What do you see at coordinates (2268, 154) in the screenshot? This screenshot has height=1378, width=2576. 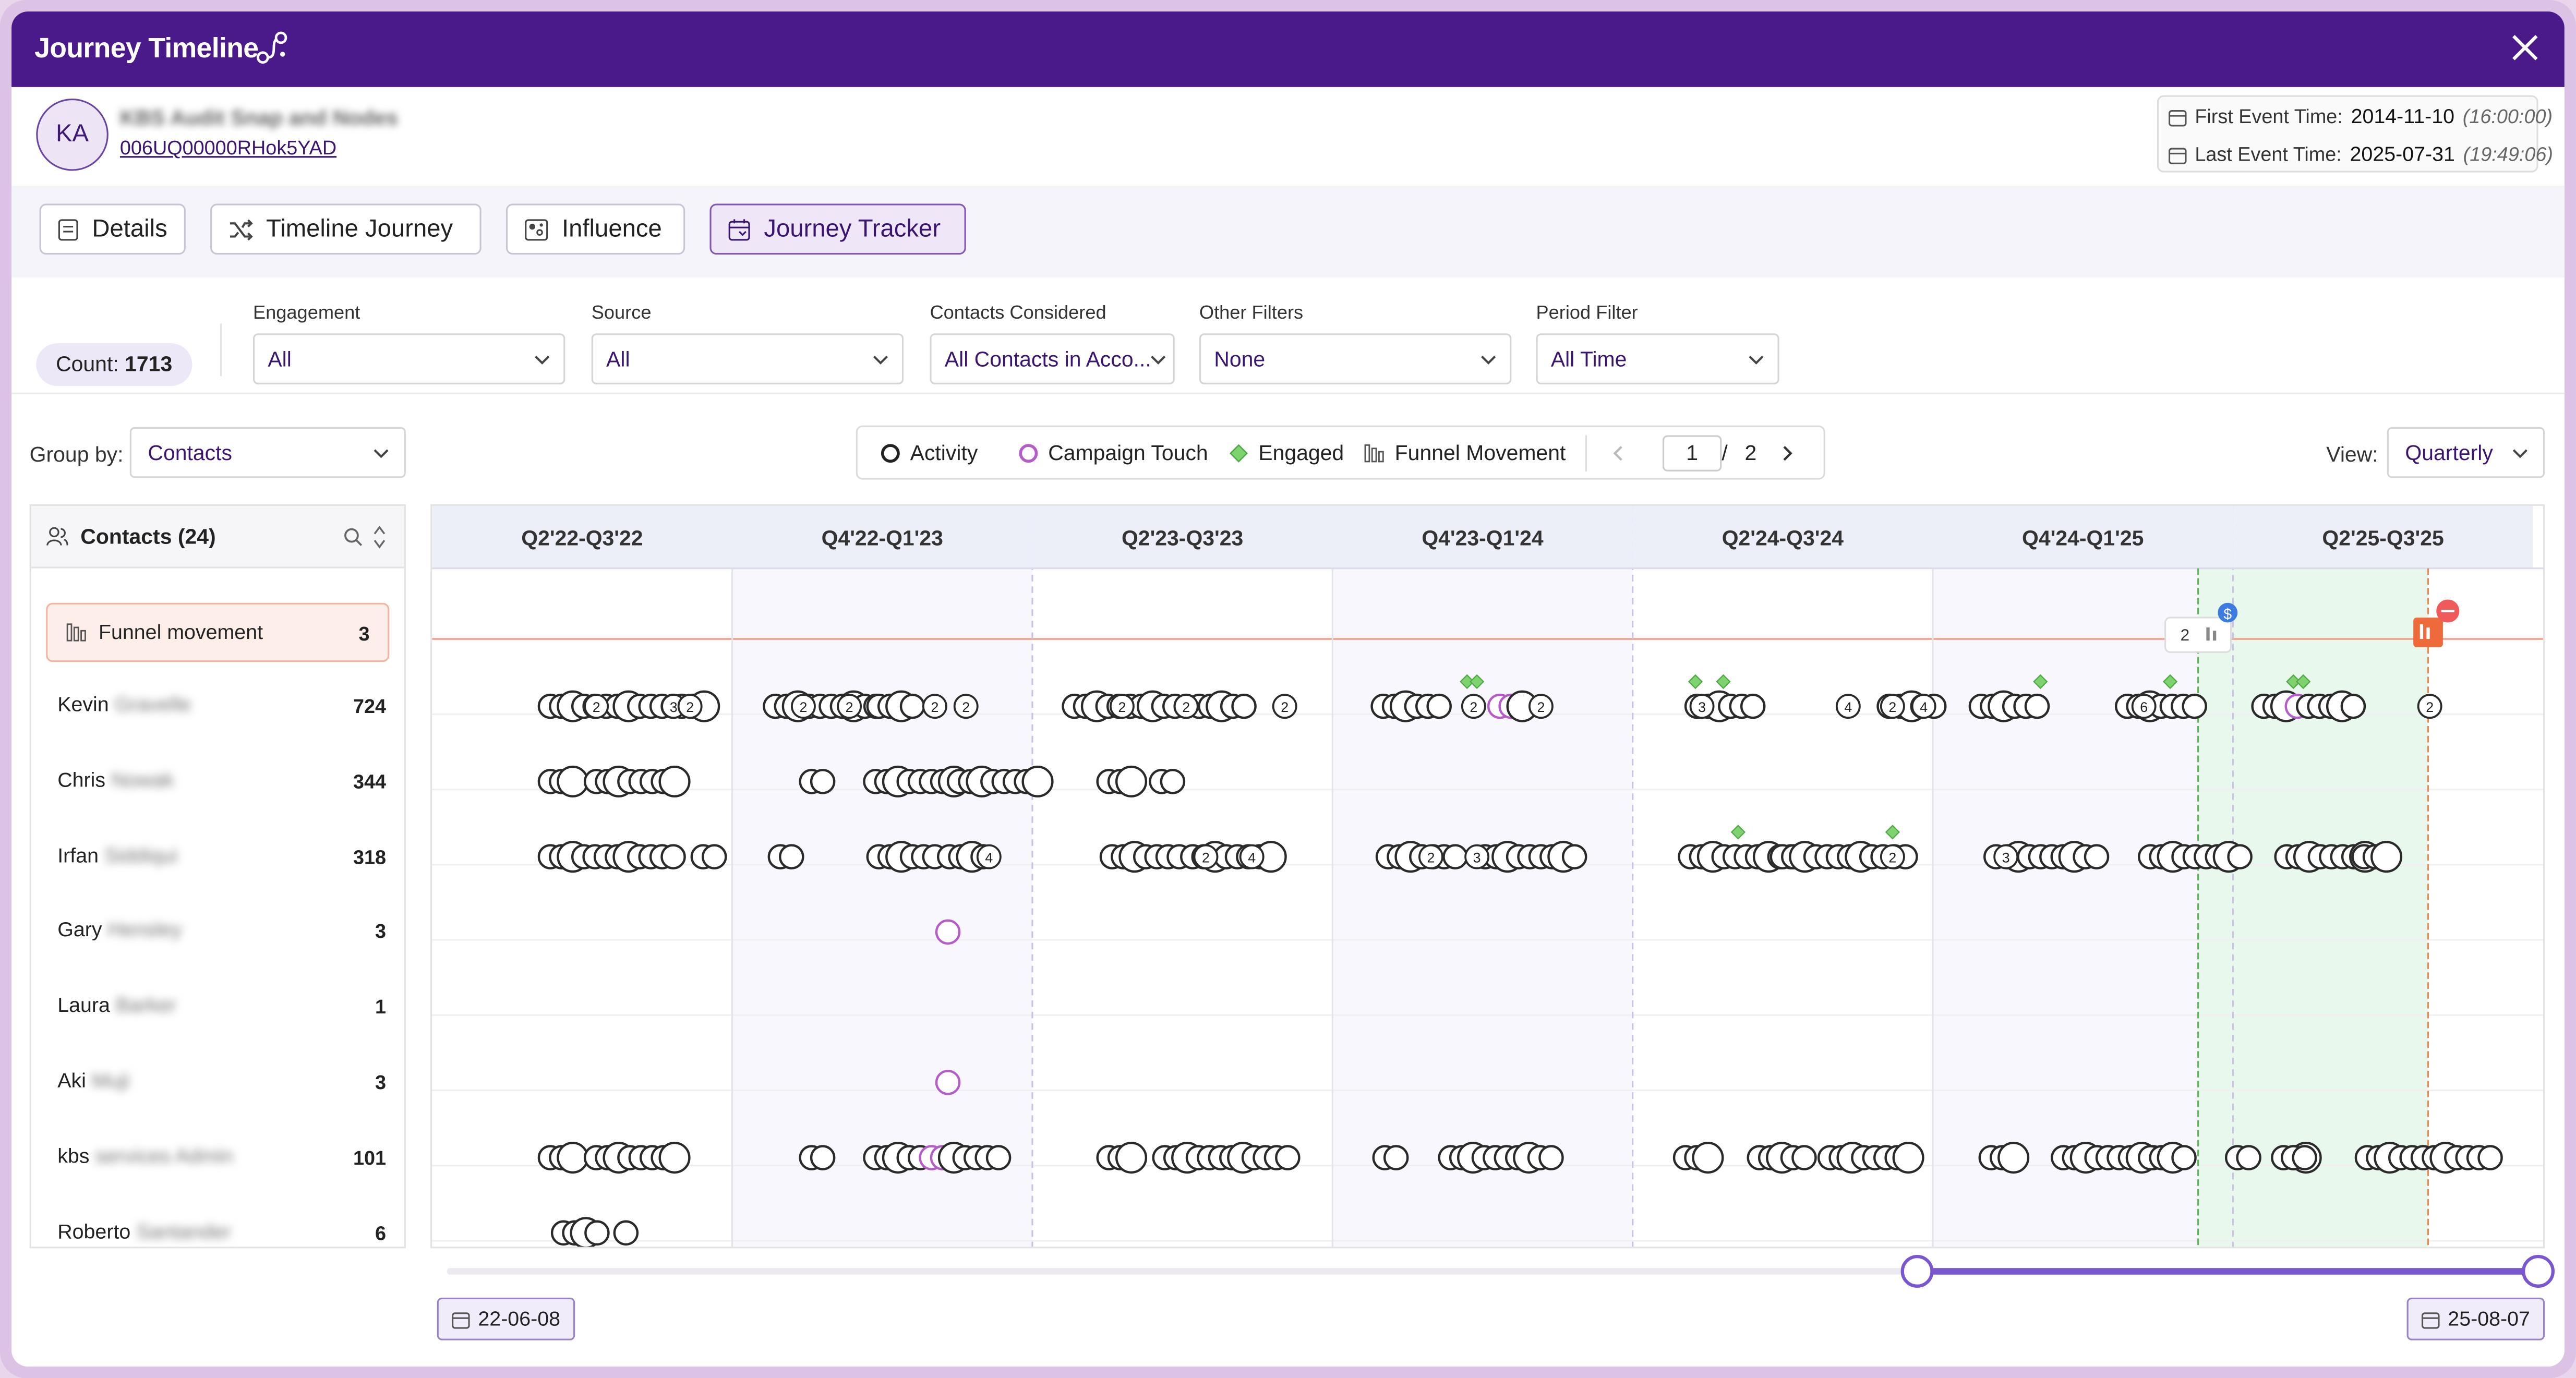 I see `last-event-label: Last Event Time:` at bounding box center [2268, 154].